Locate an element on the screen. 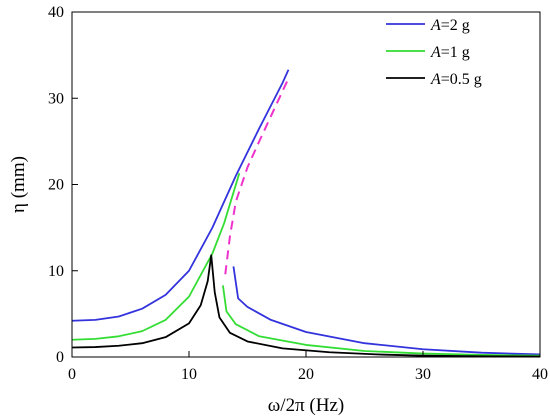  y-axis-title: η (mm) is located at coordinates (18, 184).